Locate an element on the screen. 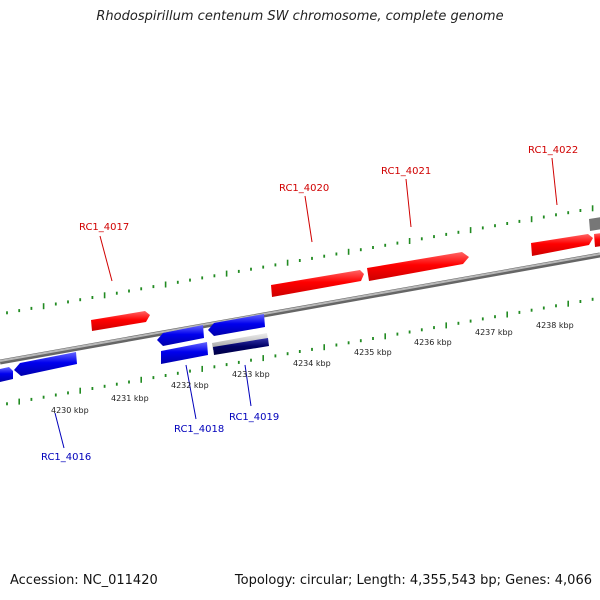 This screenshot has width=600, height=600. scale-label-4232: 4232 kbp is located at coordinates (190, 385).